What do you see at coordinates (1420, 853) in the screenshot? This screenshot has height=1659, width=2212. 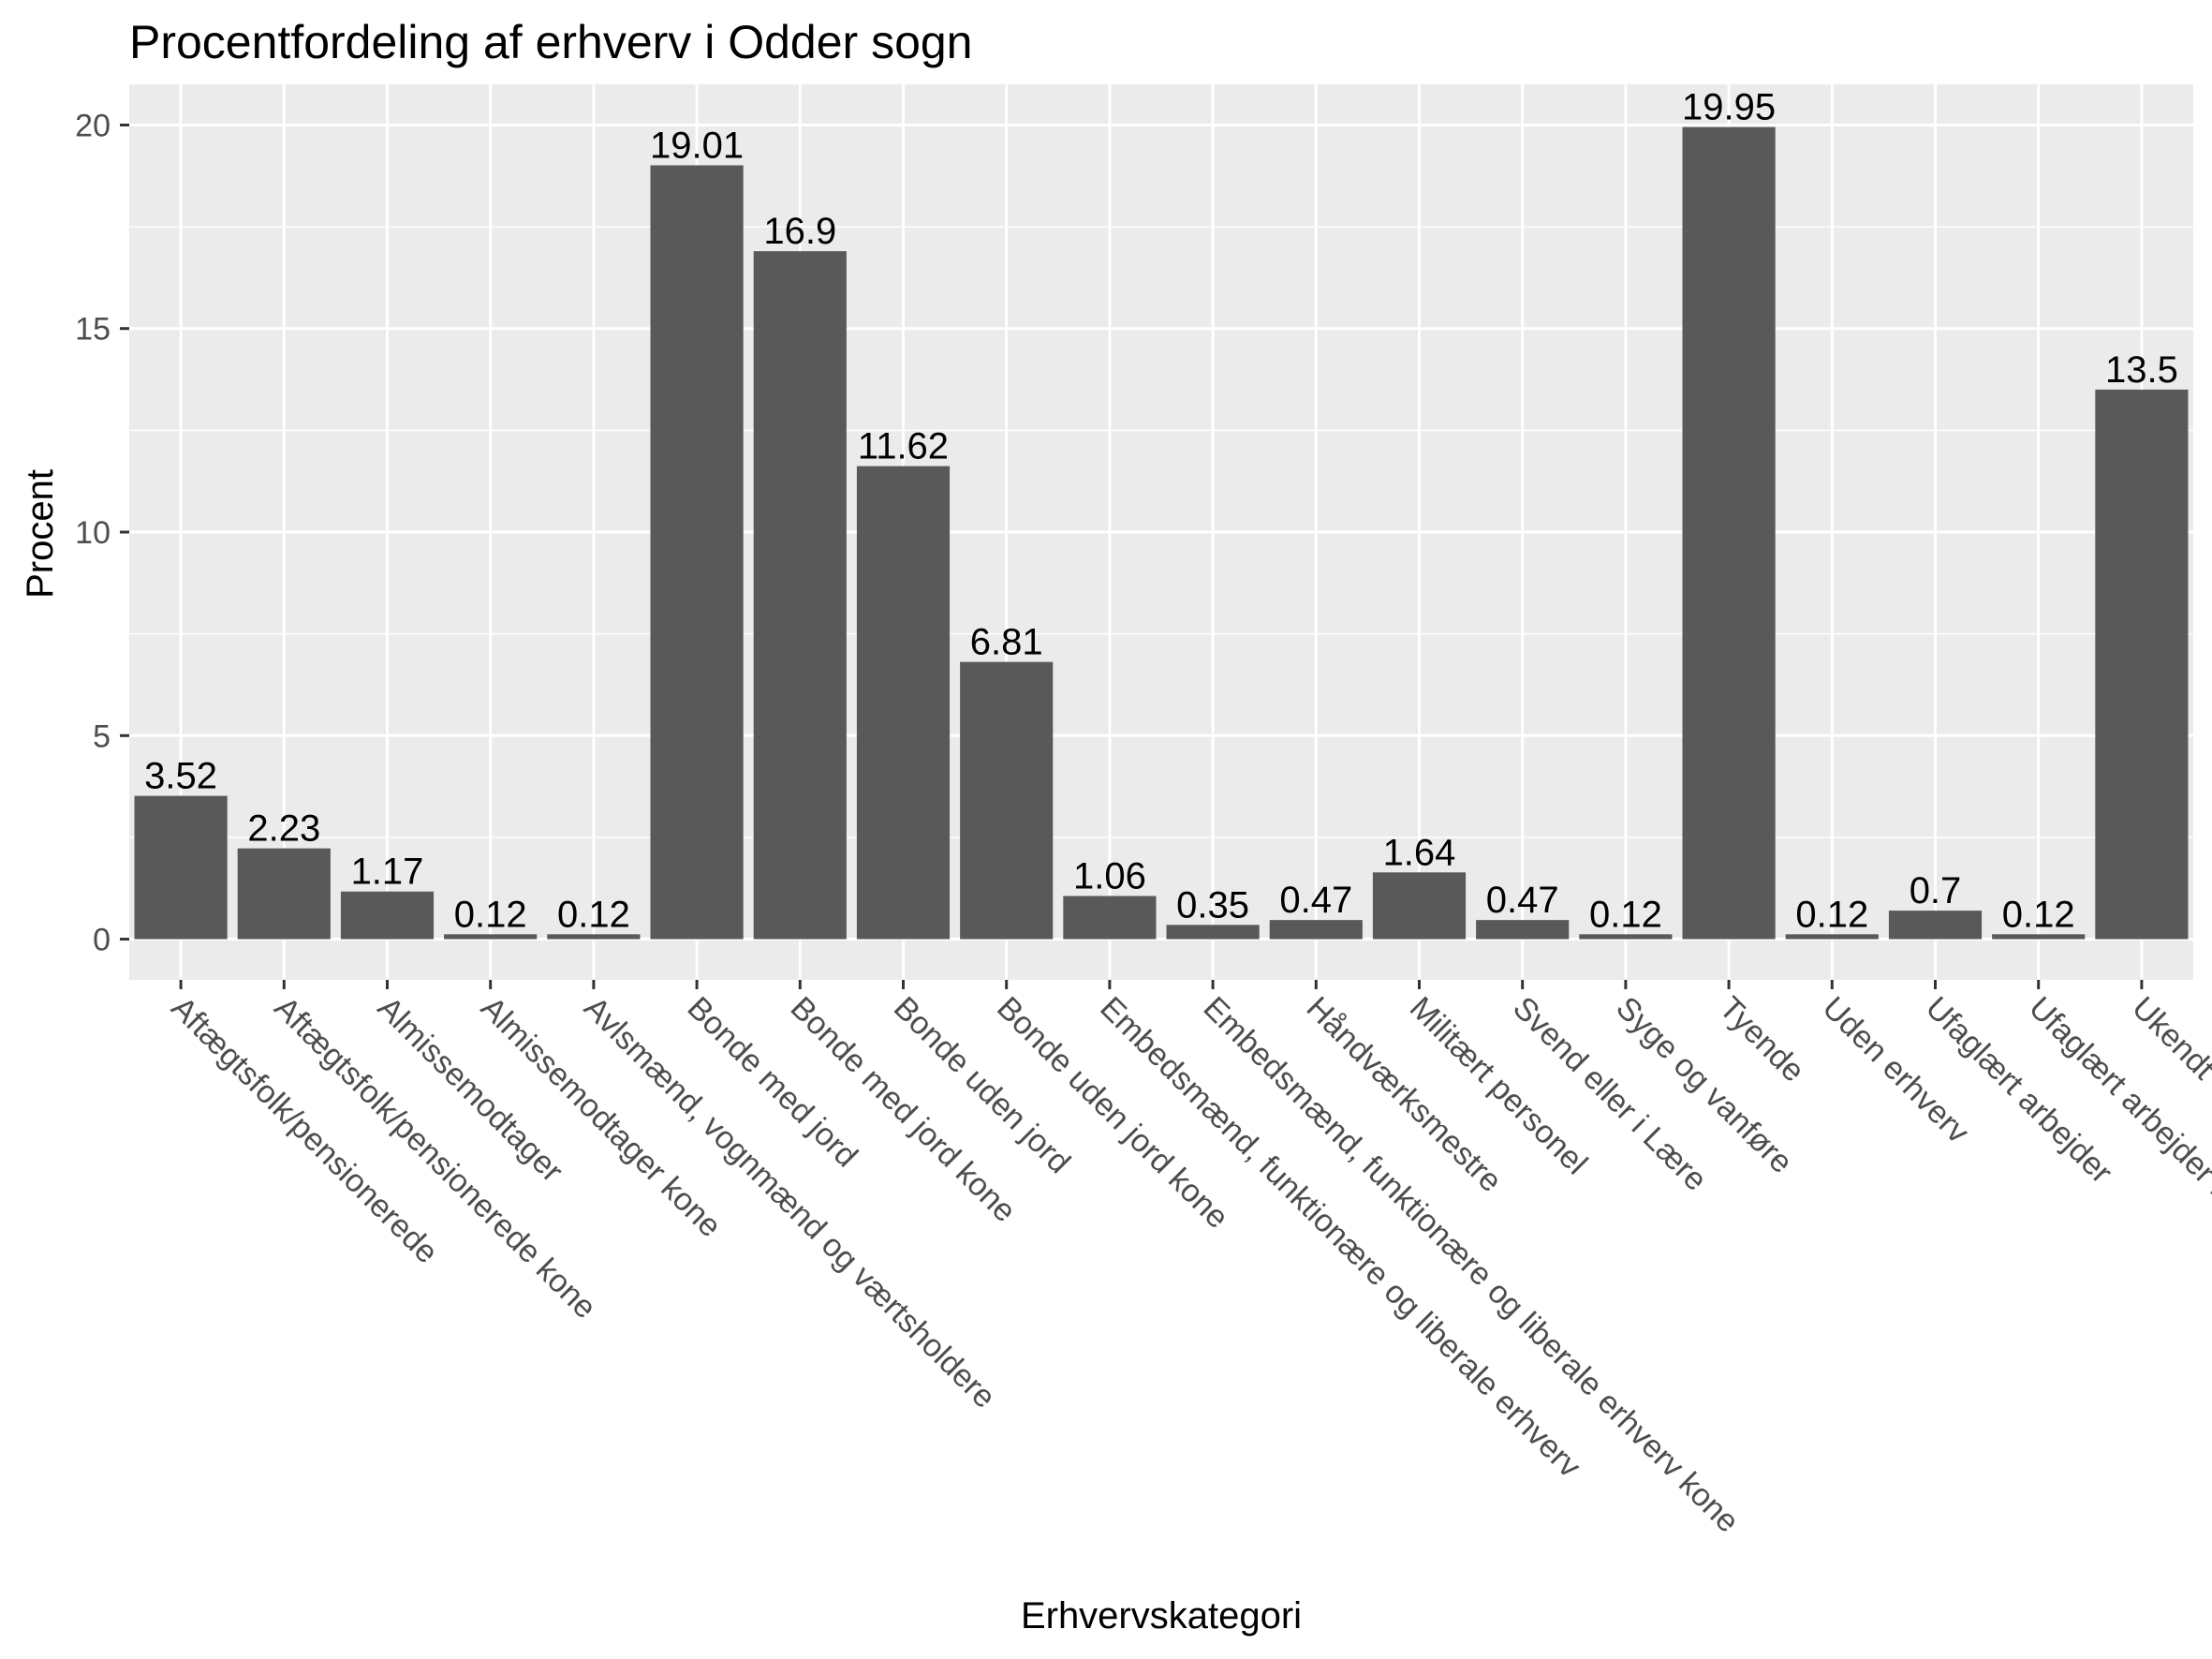 I see `bar-value-label: 1.64` at bounding box center [1420, 853].